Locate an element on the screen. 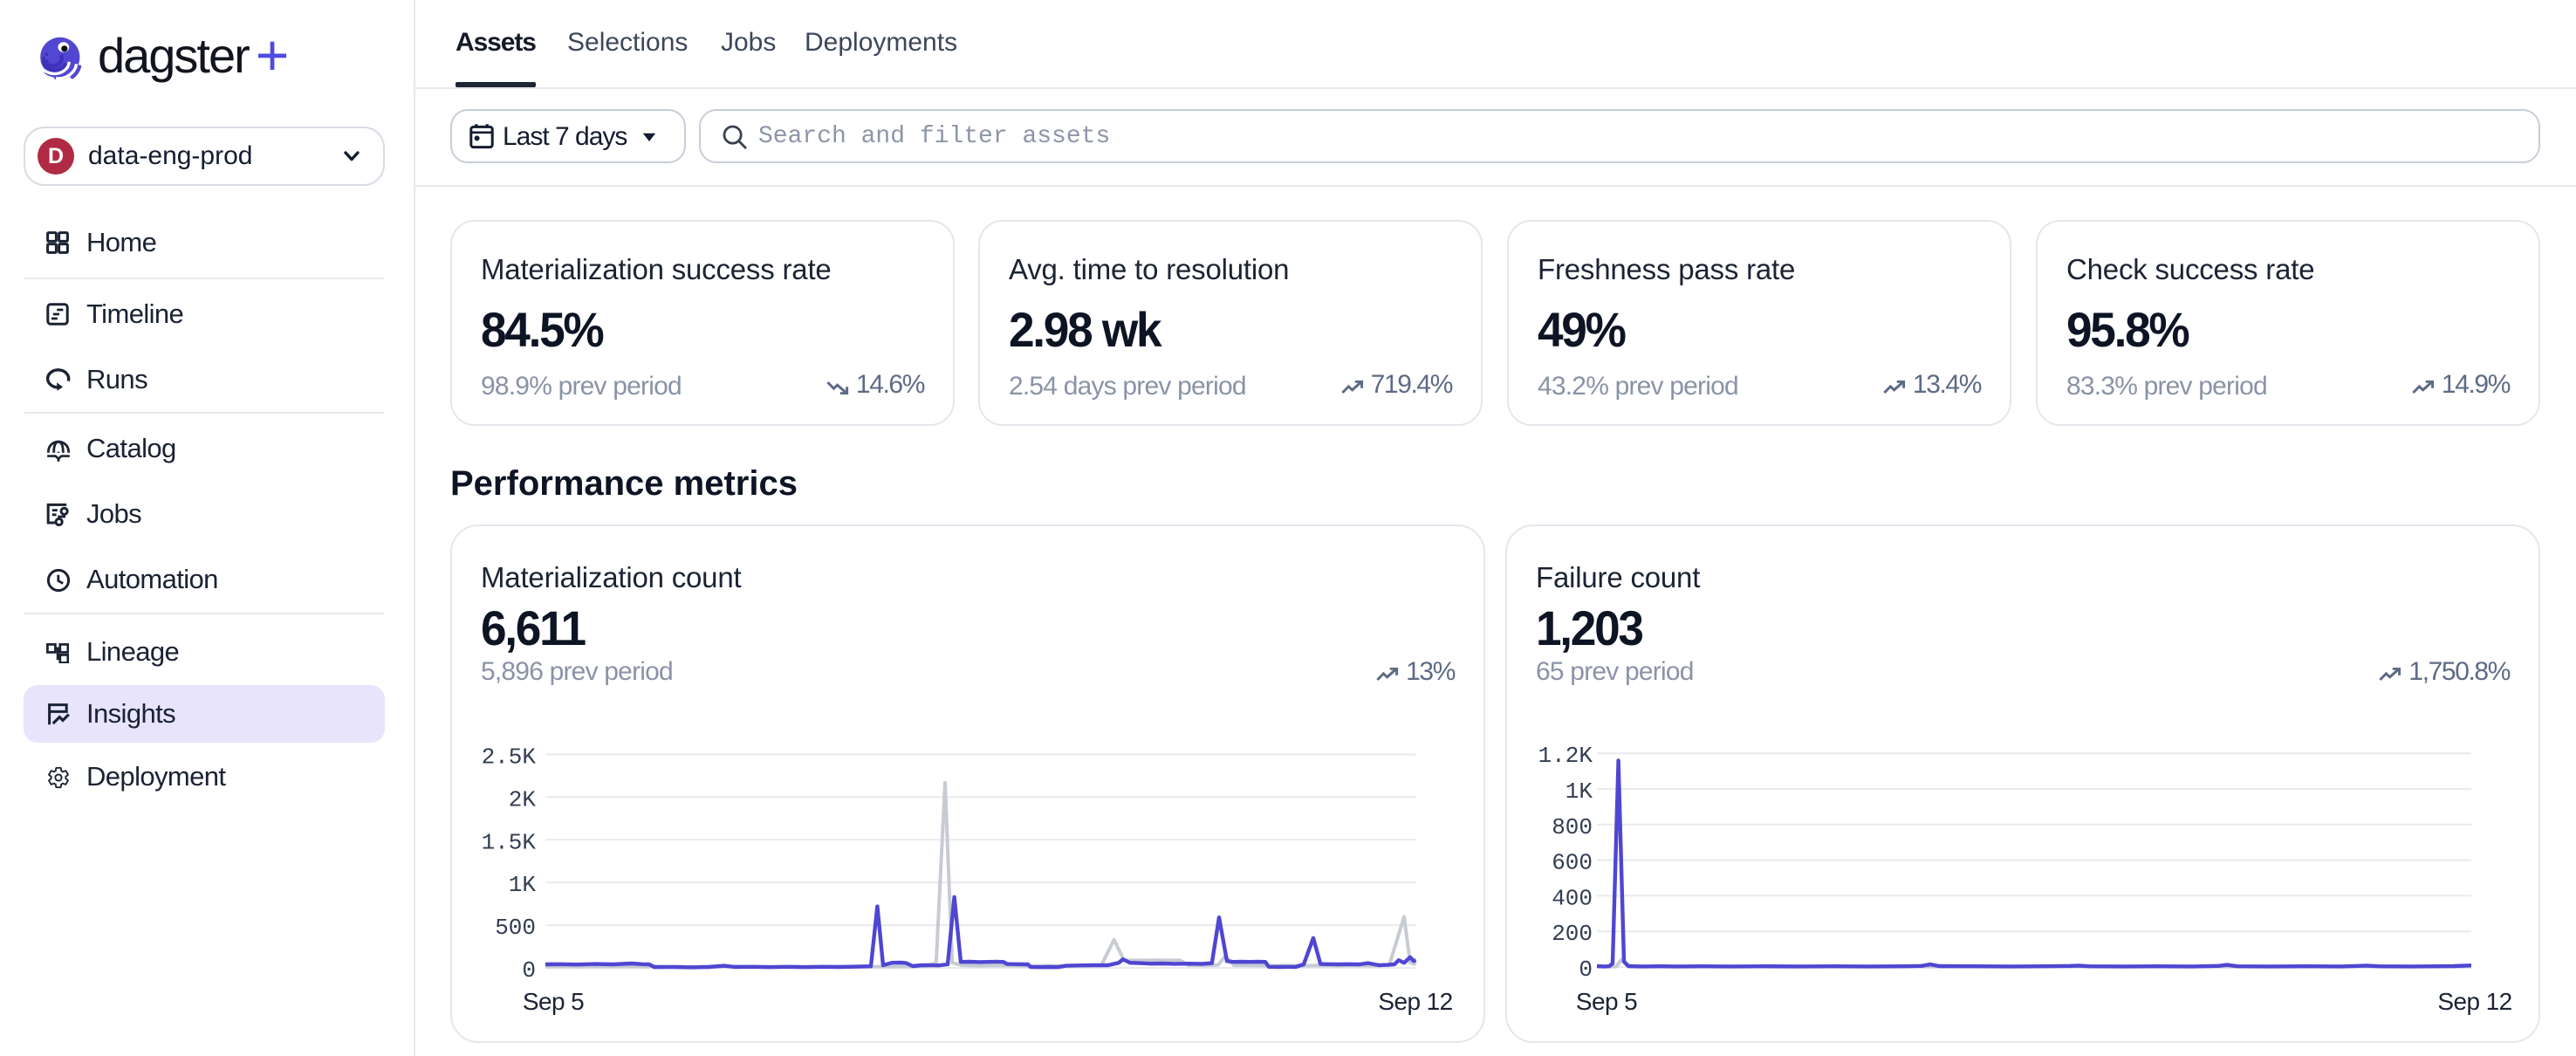 The height and width of the screenshot is (1056, 2576). svg-text: 200 is located at coordinates (1572, 934).